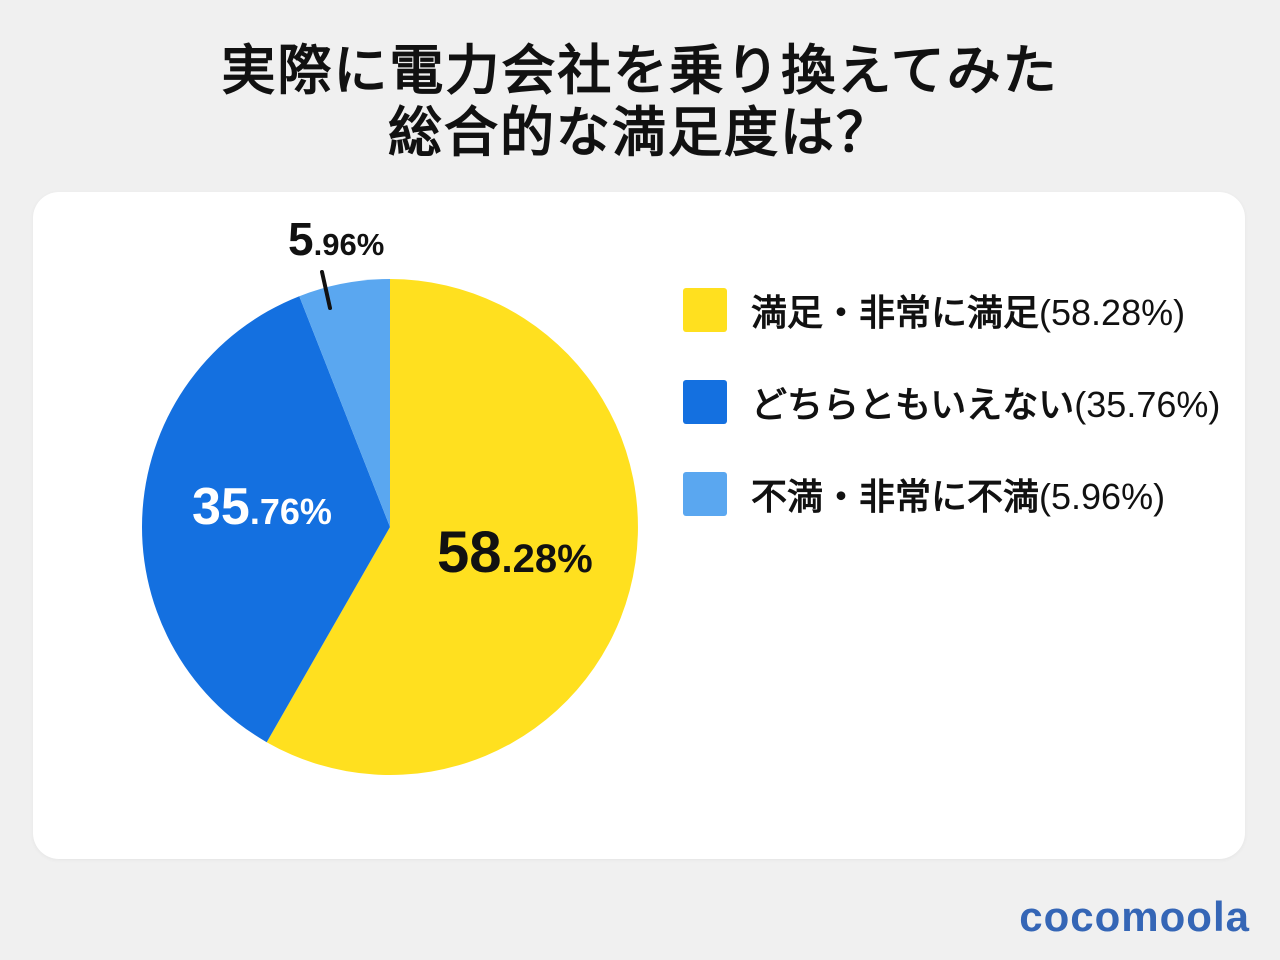 The image size is (1280, 960). I want to click on page-title: 実際に電力会社を乗り換えてみた 総合的な満足度は？, so click(640, 102).